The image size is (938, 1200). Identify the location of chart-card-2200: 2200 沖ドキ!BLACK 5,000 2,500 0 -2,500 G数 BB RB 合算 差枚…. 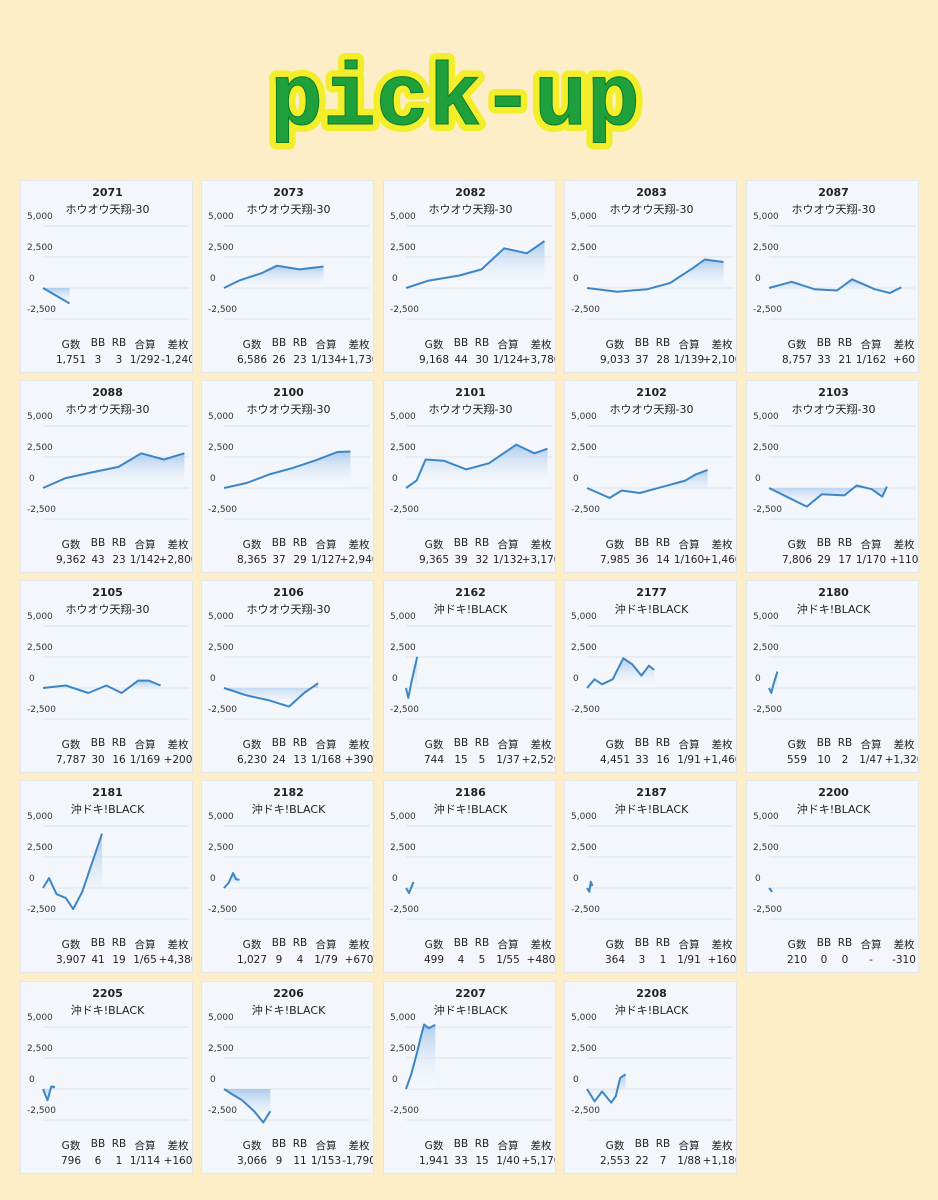
(832, 876).